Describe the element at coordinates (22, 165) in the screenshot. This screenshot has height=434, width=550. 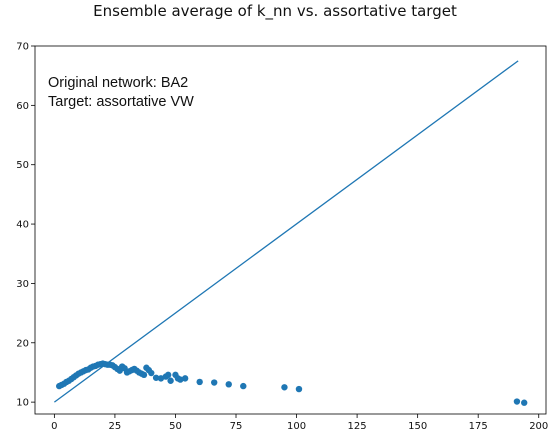
I see `y-tick-label: 50` at that location.